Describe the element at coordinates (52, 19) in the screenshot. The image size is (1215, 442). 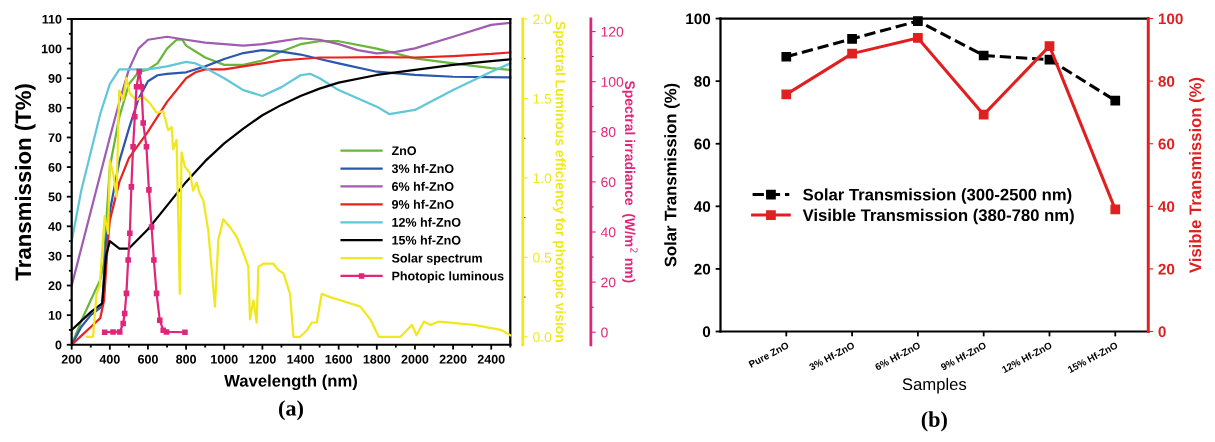
I see `y-tick-label: 110` at that location.